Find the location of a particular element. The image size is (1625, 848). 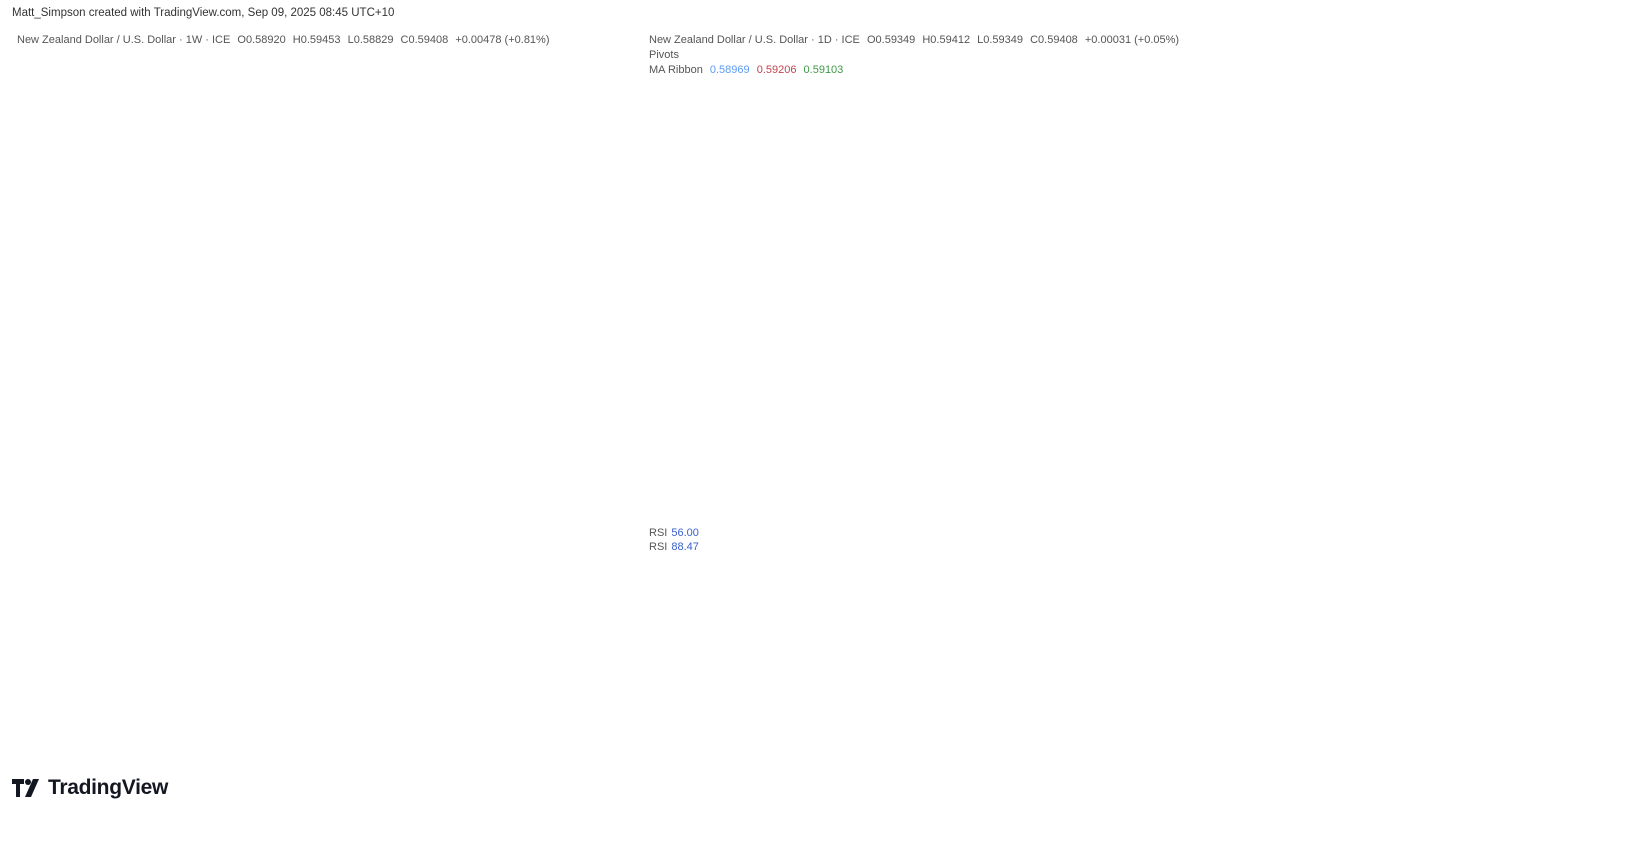

weekly-price-tick: 0.53500 is located at coordinates (611, 702).